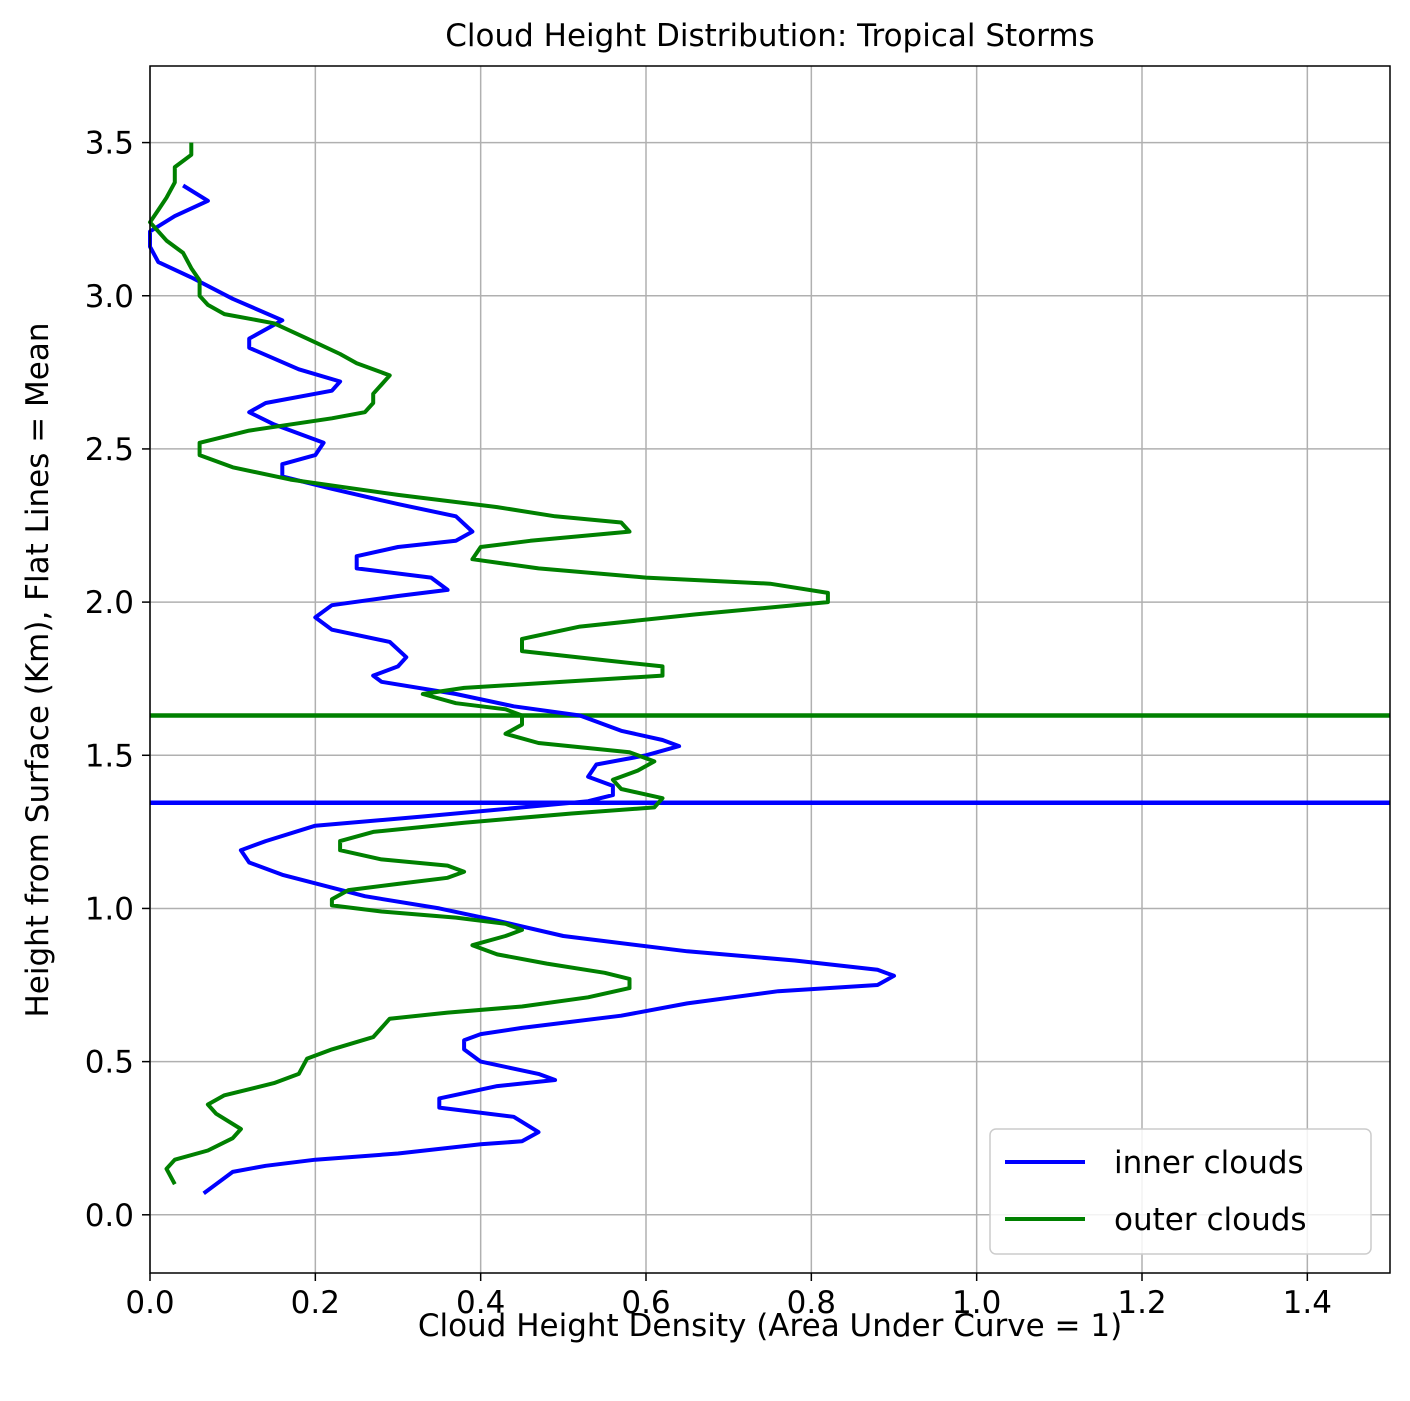 The image size is (1410, 1401). I want to click on y-ticks: 0.0 0.5 1.0 1.5 2.0 2.5 3.0 3.5, so click(117, 680).